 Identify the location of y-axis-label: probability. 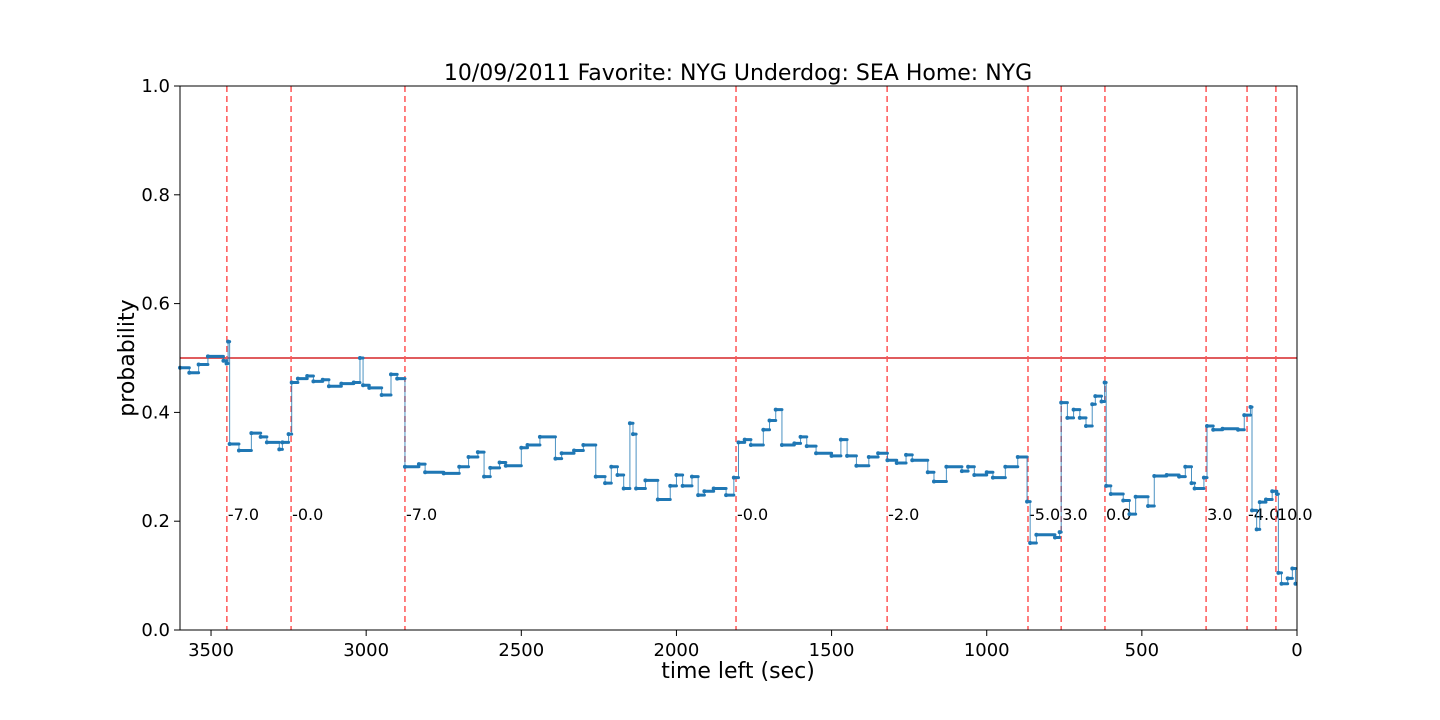
(127, 357).